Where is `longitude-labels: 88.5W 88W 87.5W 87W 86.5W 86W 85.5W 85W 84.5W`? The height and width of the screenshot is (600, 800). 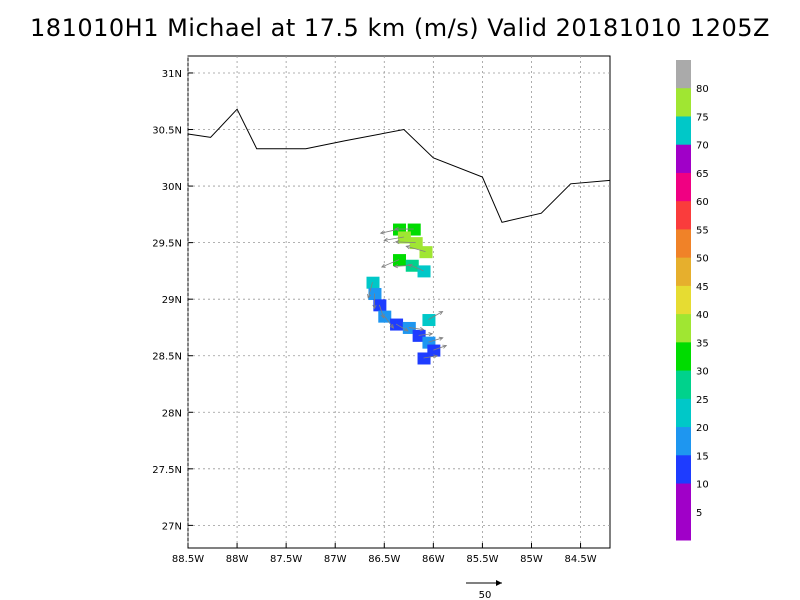
longitude-labels: 88.5W 88W 87.5W 87W 86.5W 86W 85.5W 85W 84.5W is located at coordinates (384, 559).